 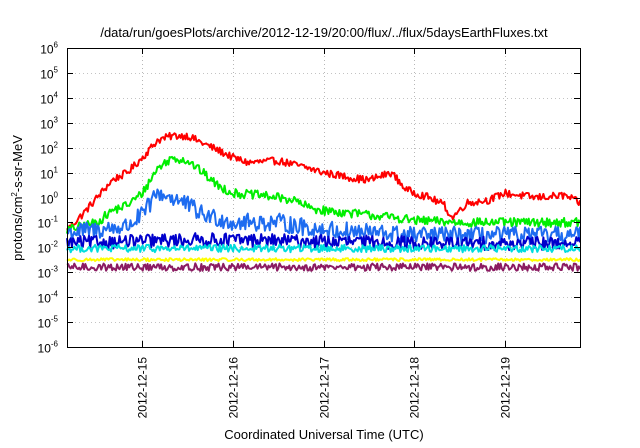 What do you see at coordinates (48, 223) in the screenshot?
I see `y-tick-label: 10⁻¹` at bounding box center [48, 223].